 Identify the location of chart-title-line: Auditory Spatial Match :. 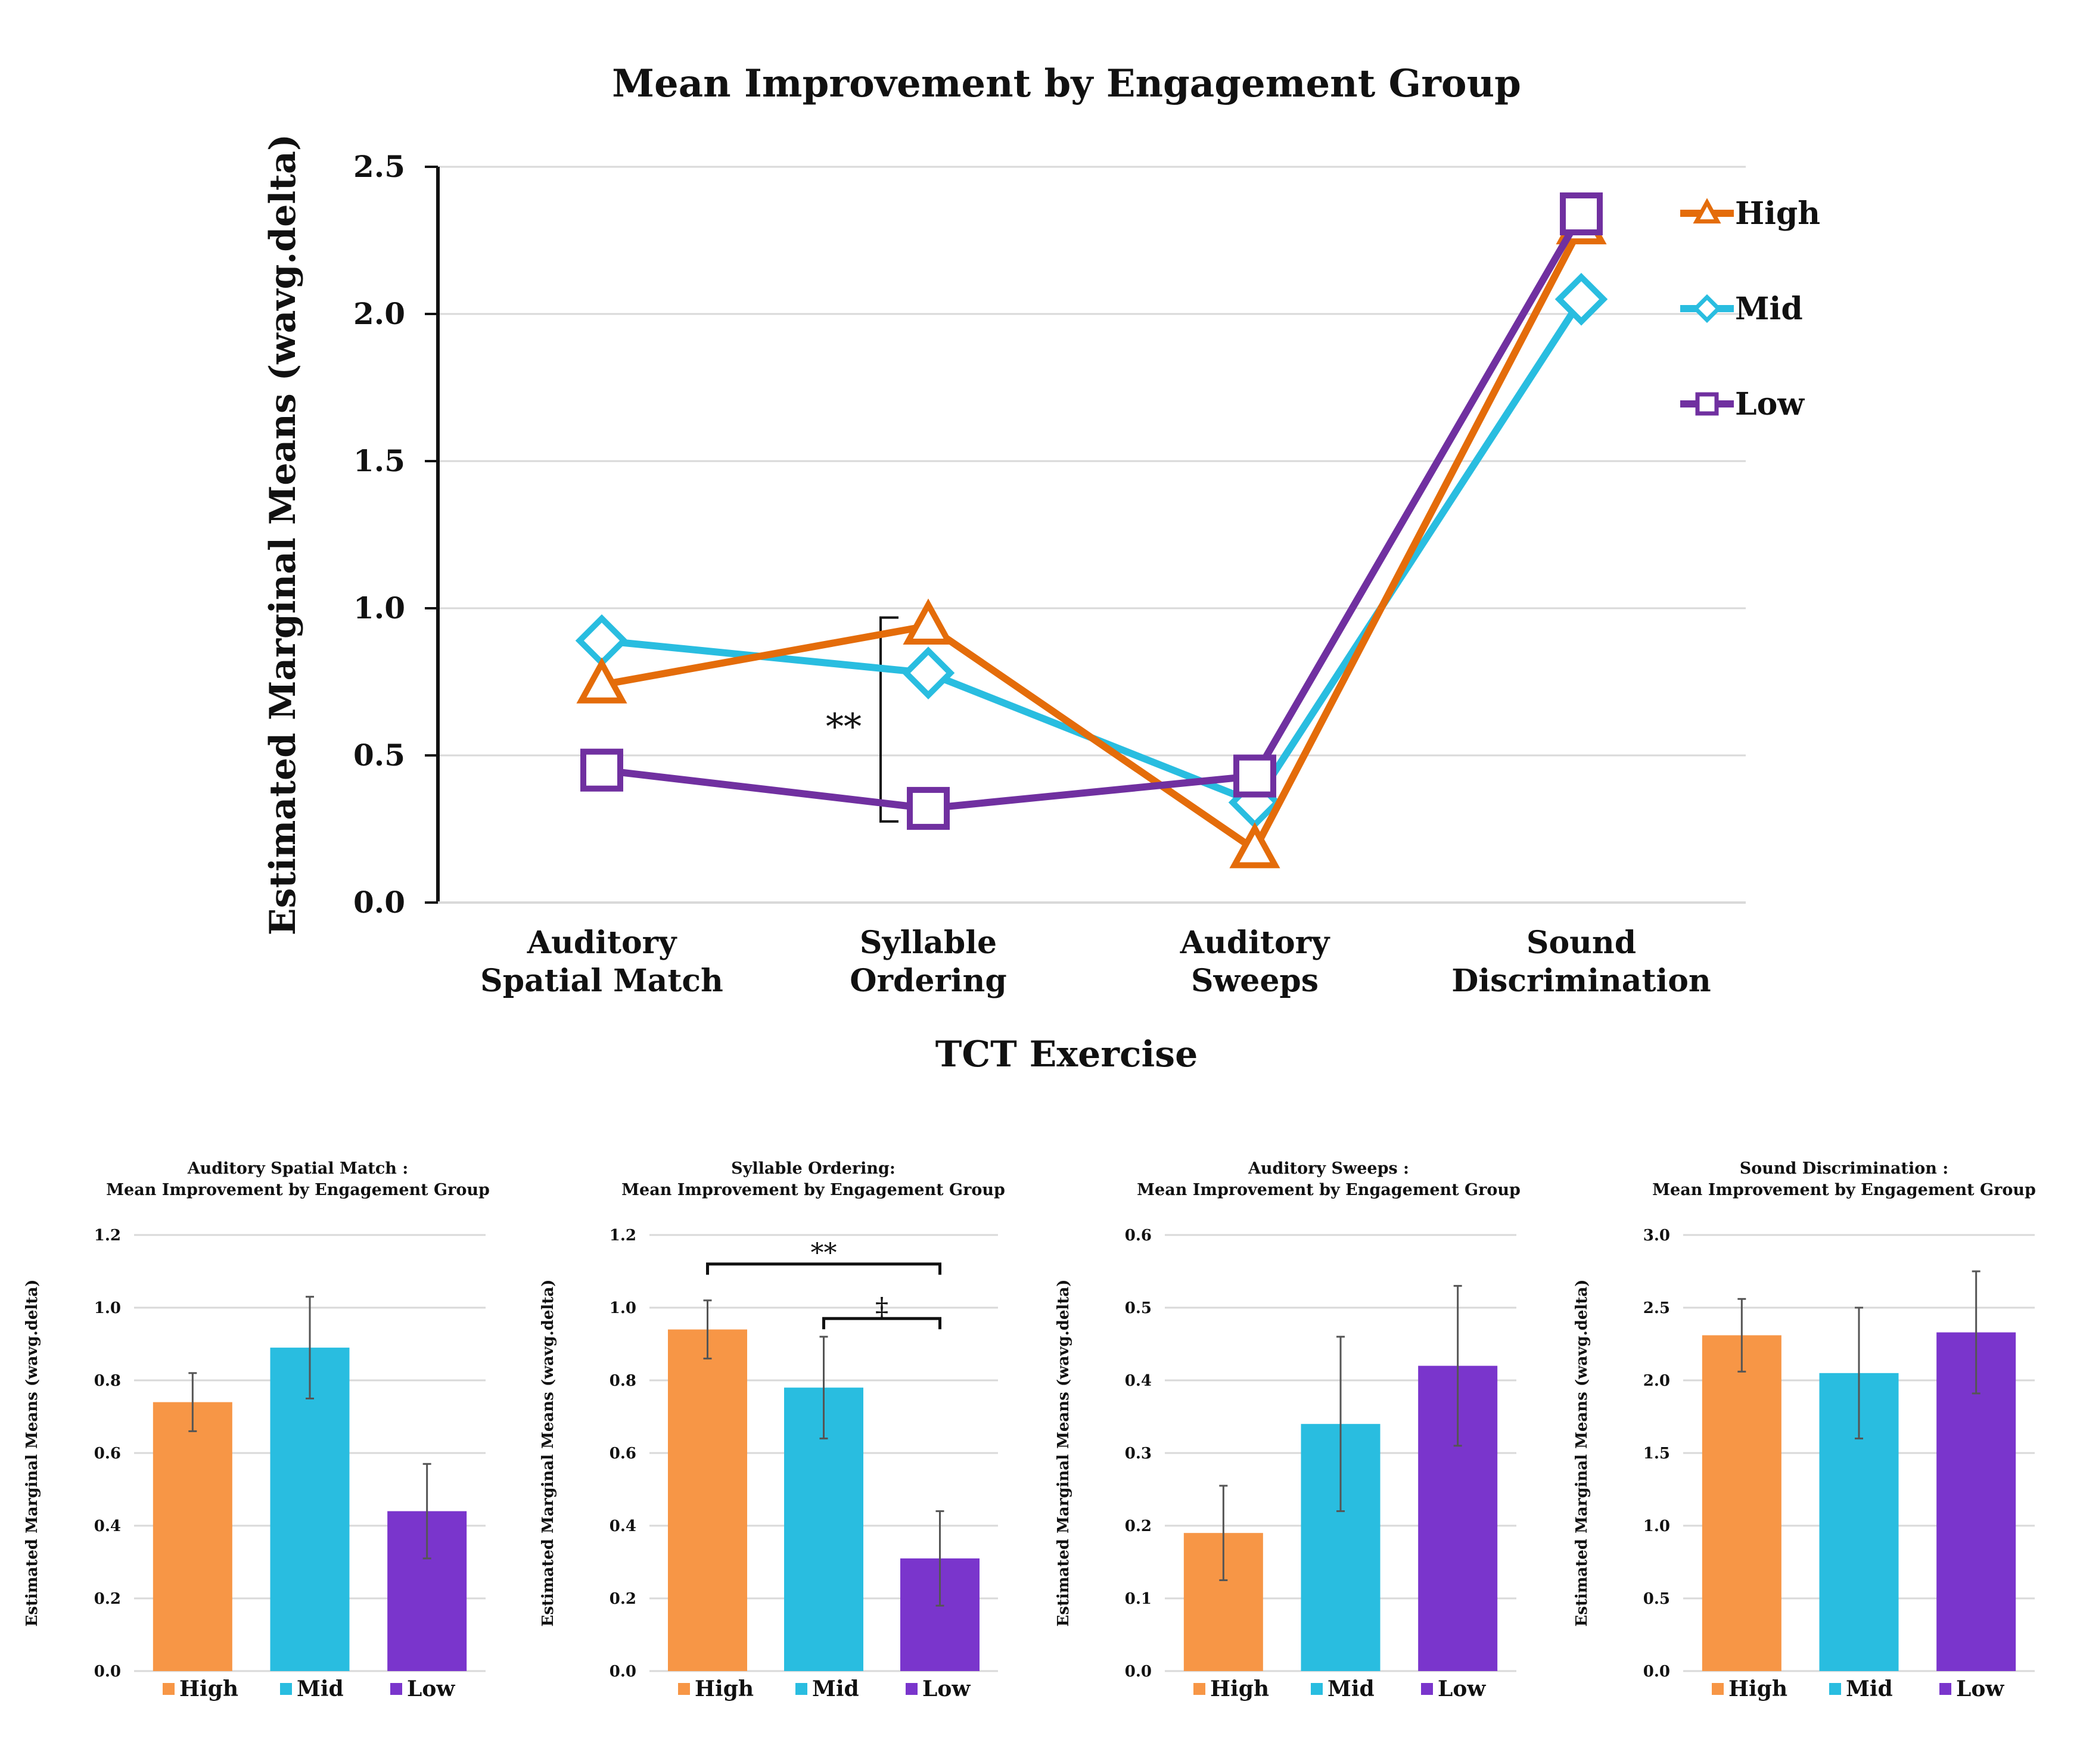
(298, 1168).